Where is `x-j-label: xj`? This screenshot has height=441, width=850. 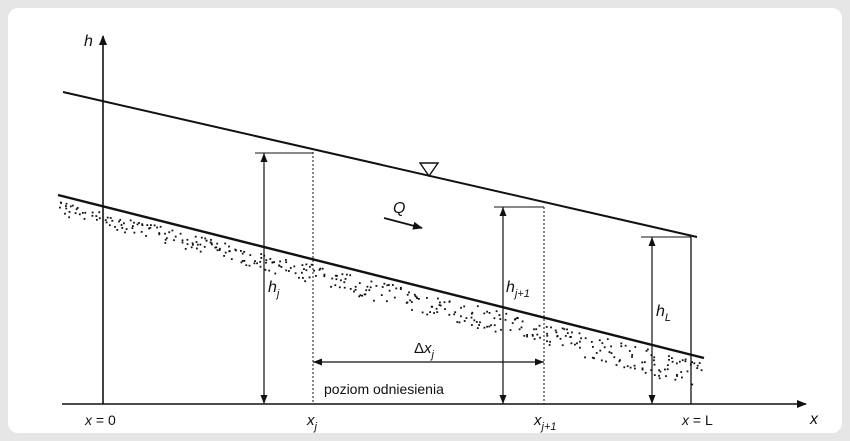
x-j-label: xj is located at coordinates (312, 422).